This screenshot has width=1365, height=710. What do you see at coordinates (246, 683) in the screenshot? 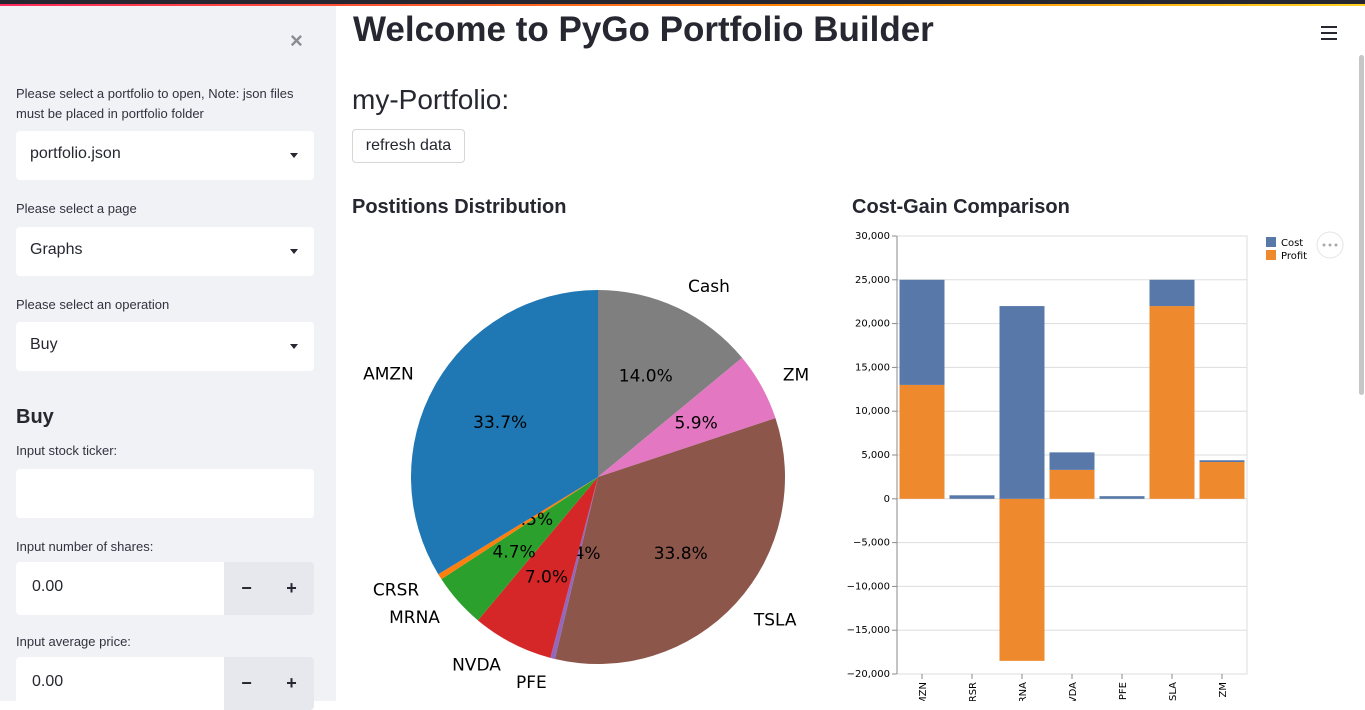
I see `price-decrement-button: −` at bounding box center [246, 683].